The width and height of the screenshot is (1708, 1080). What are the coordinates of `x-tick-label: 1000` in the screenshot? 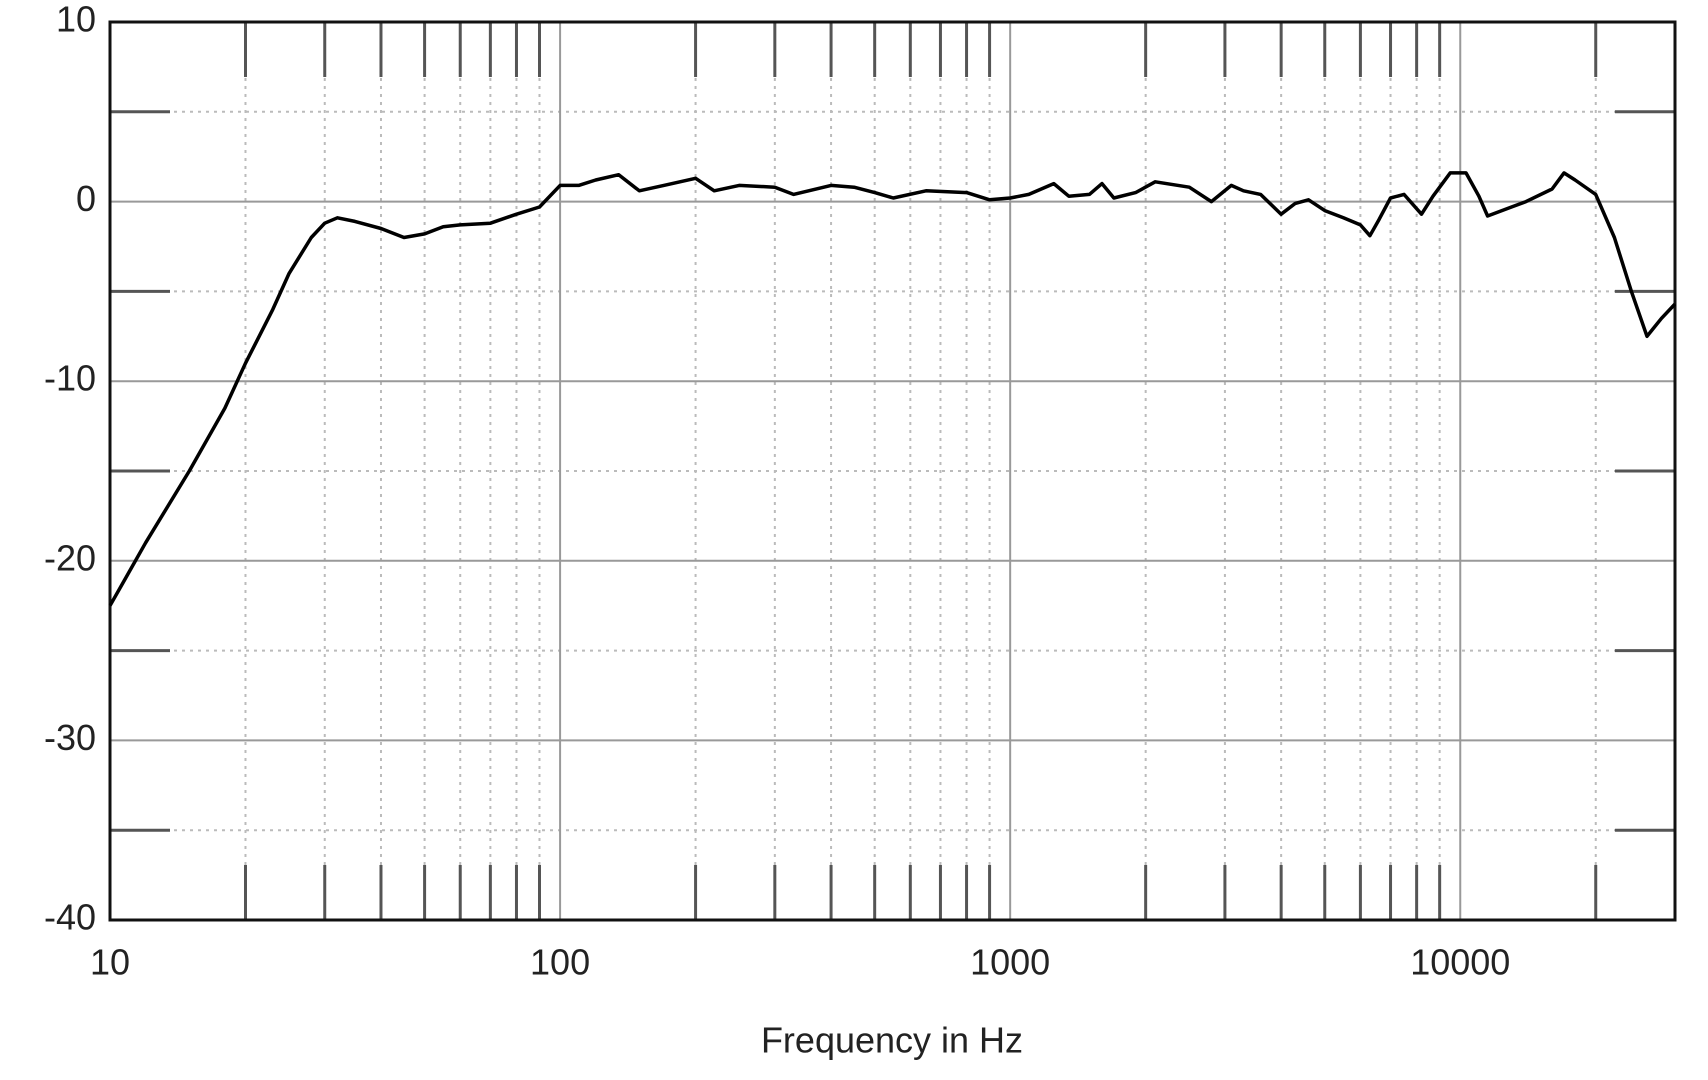 It's located at (1010, 962).